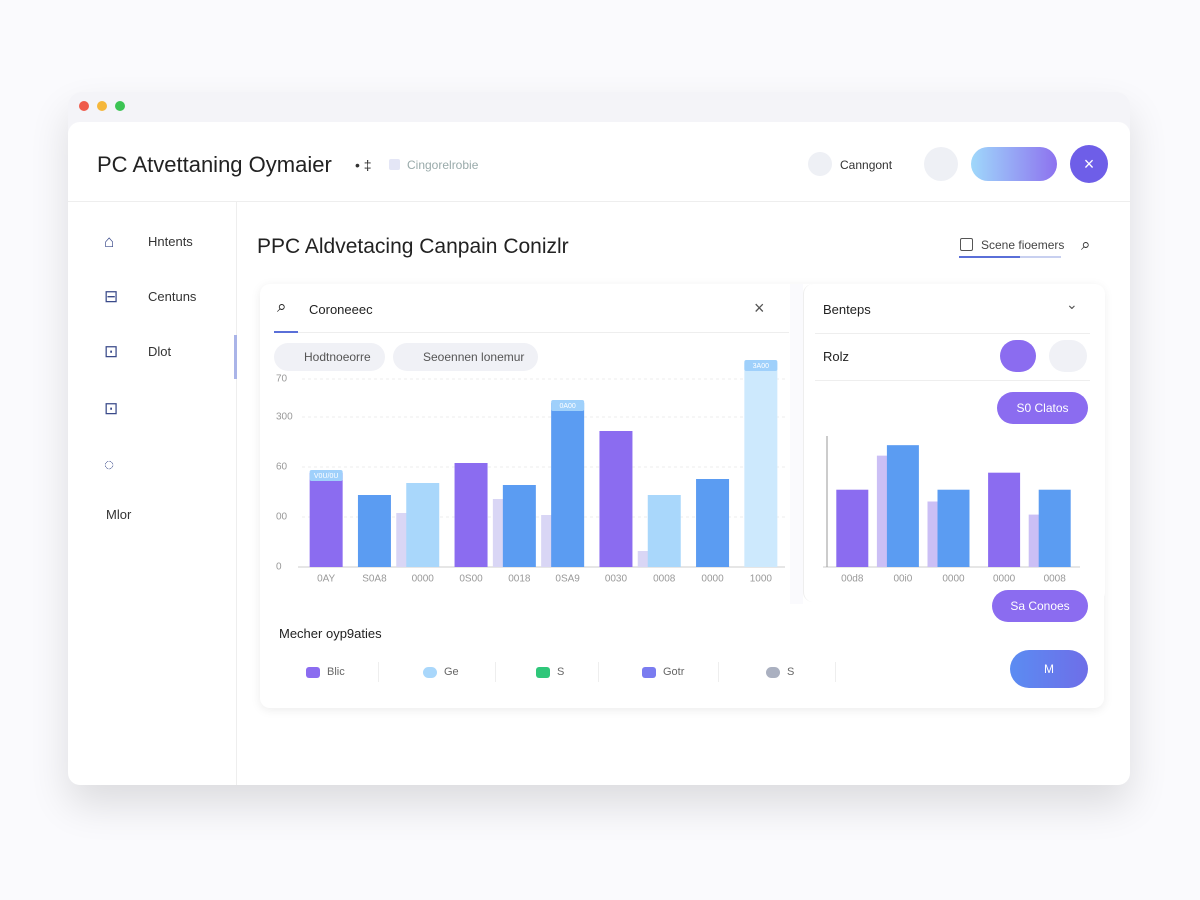  What do you see at coordinates (235, 357) in the screenshot?
I see `scroll` at bounding box center [235, 357].